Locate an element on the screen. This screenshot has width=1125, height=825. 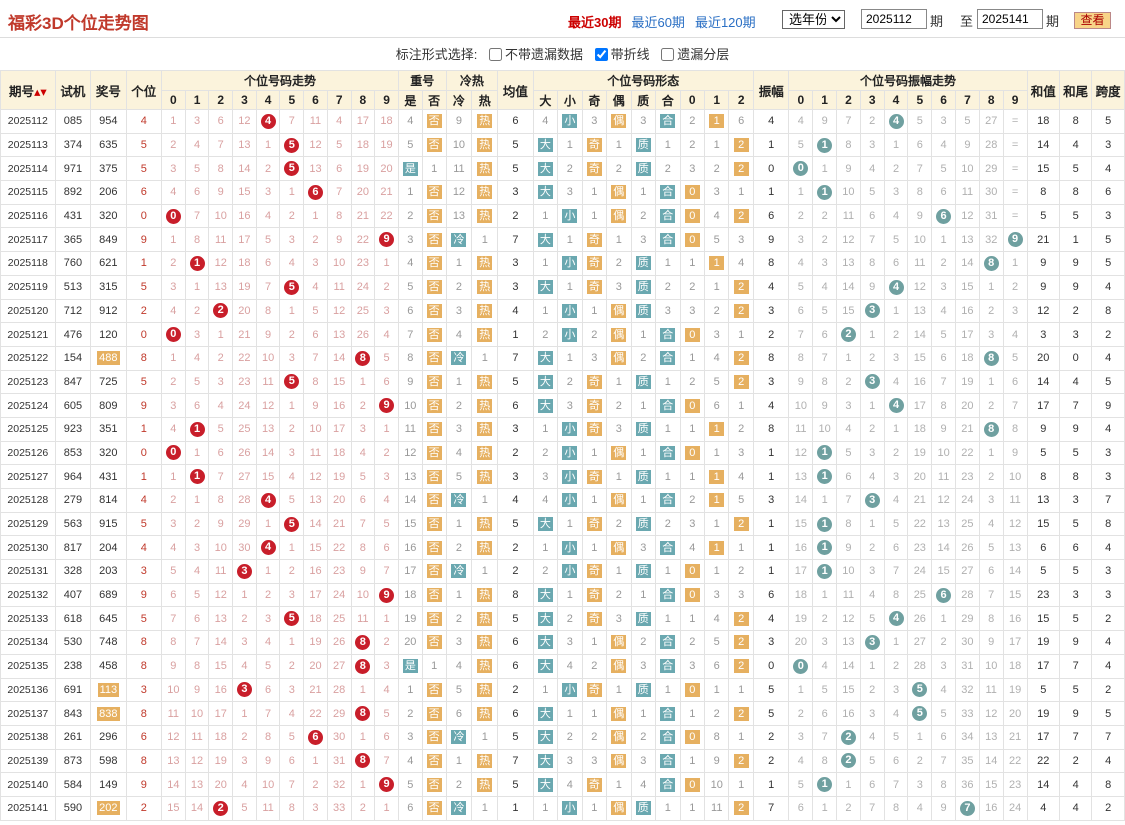
unit-cell: 9 is located at coordinates (144, 405).